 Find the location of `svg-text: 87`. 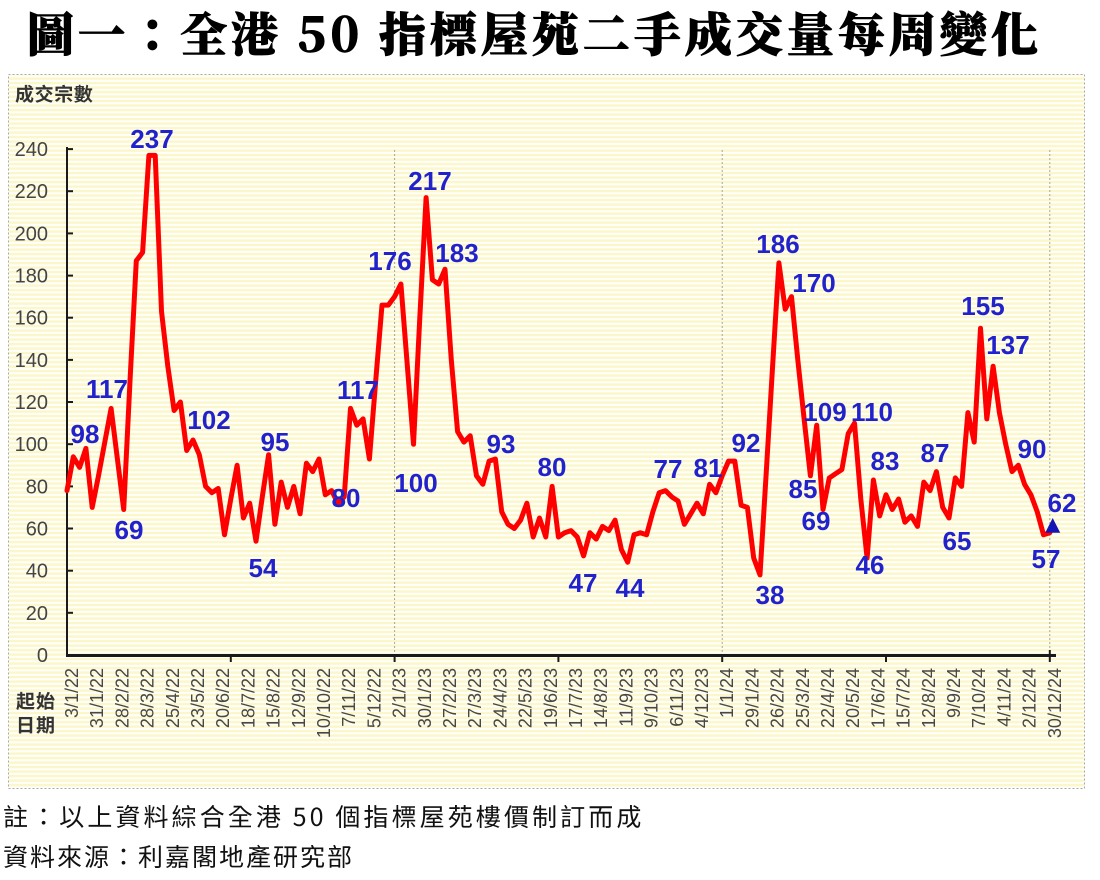

svg-text: 87 is located at coordinates (935, 453).